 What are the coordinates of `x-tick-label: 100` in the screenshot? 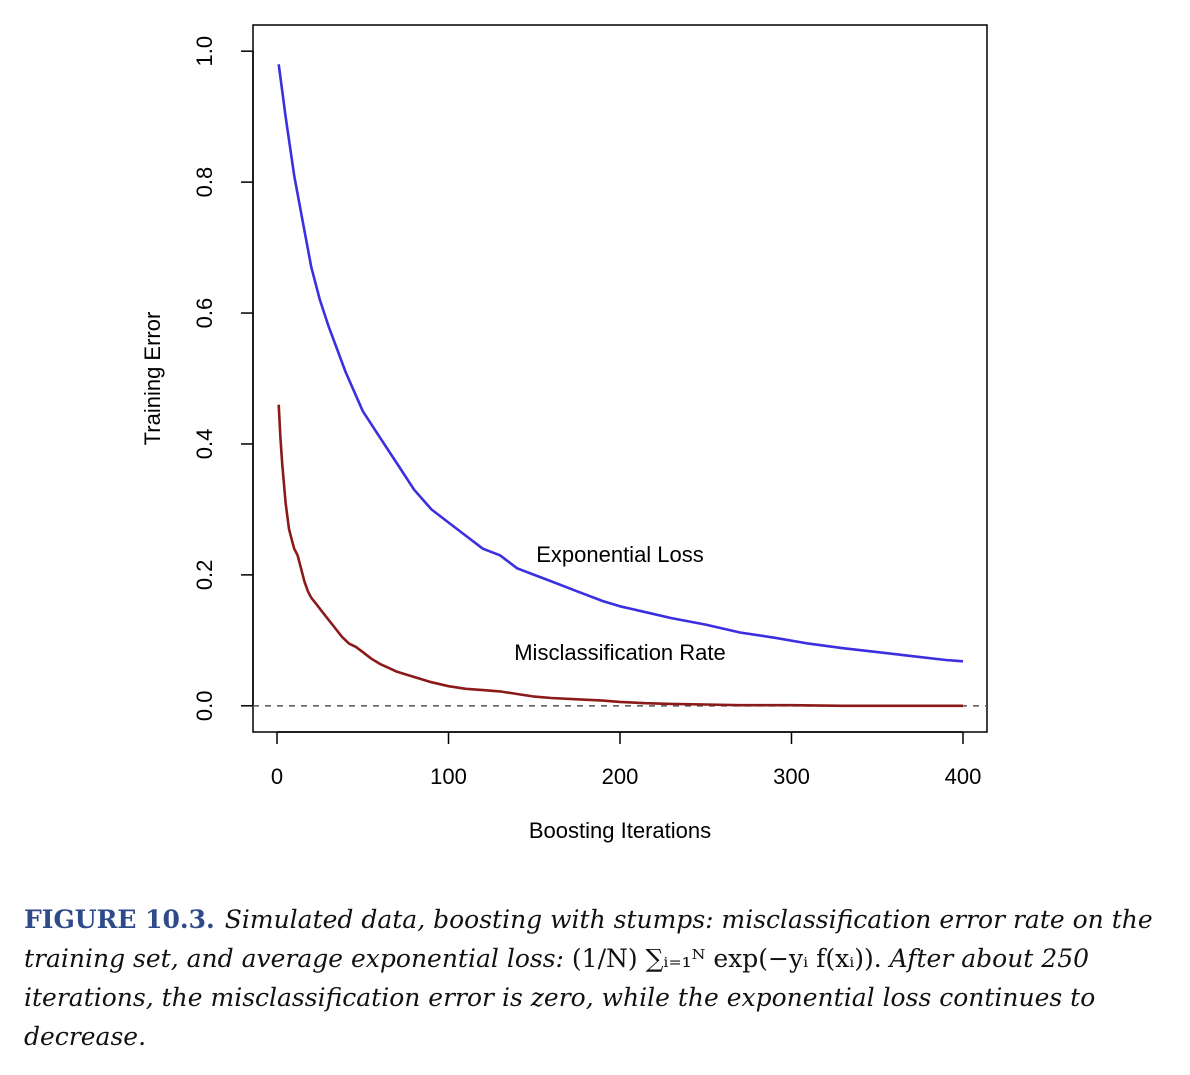 It's located at (448, 776).